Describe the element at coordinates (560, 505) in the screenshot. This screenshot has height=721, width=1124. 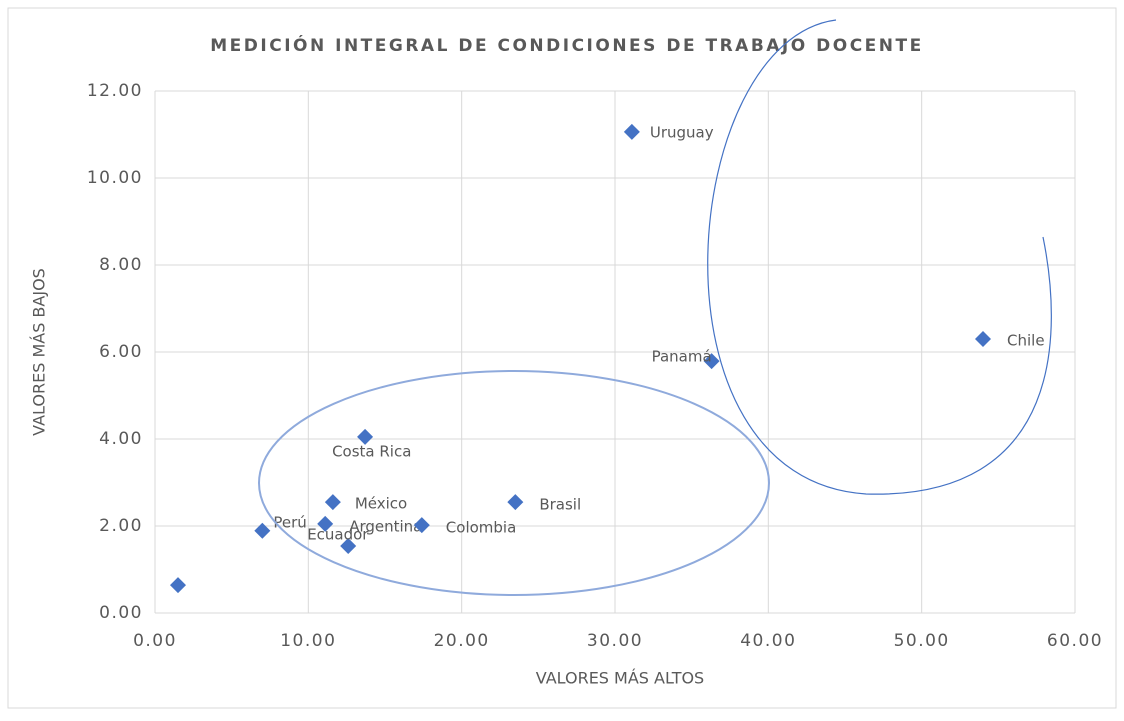
I see `point-label: Brasil` at that location.